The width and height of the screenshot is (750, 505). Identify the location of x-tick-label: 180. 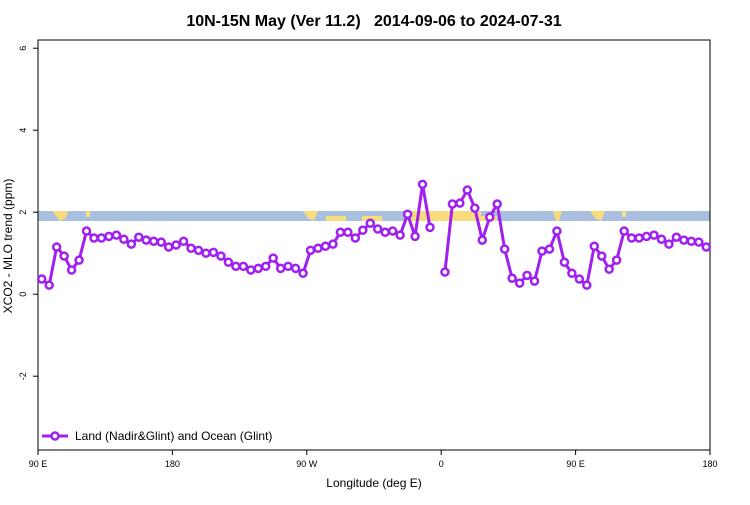
(709, 464).